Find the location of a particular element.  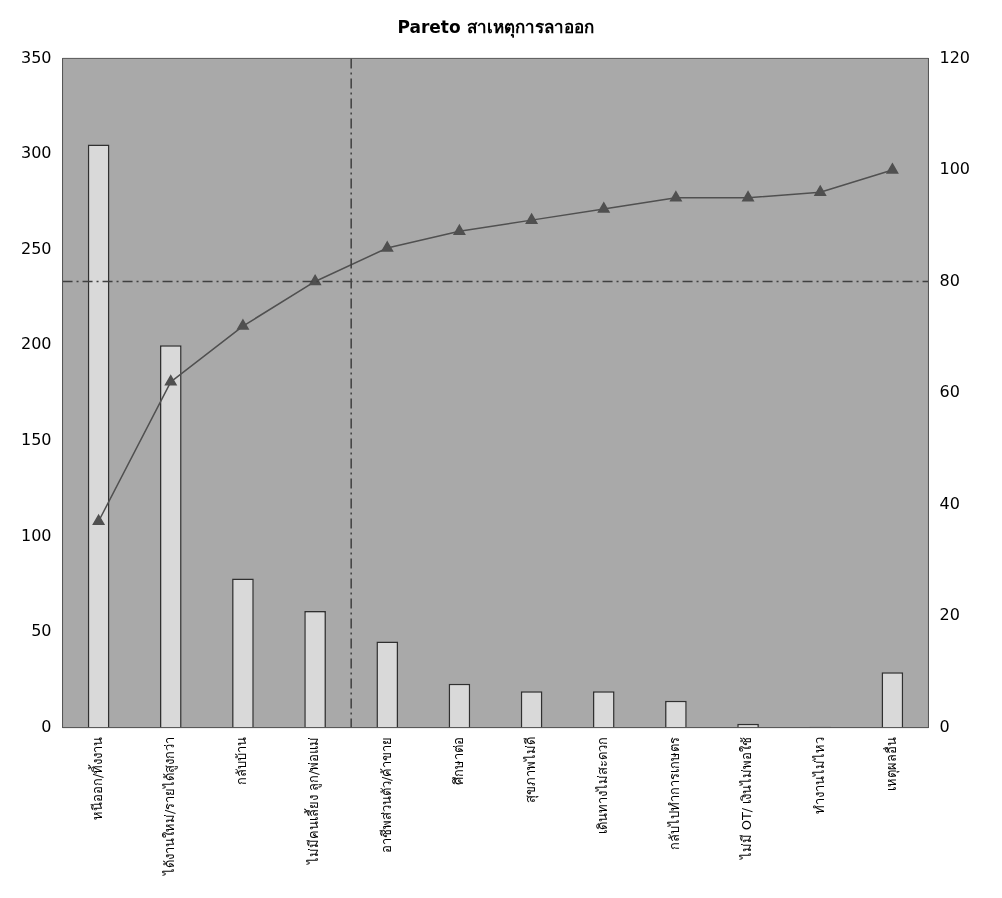

y-tick-label: 200 is located at coordinates (36, 344).